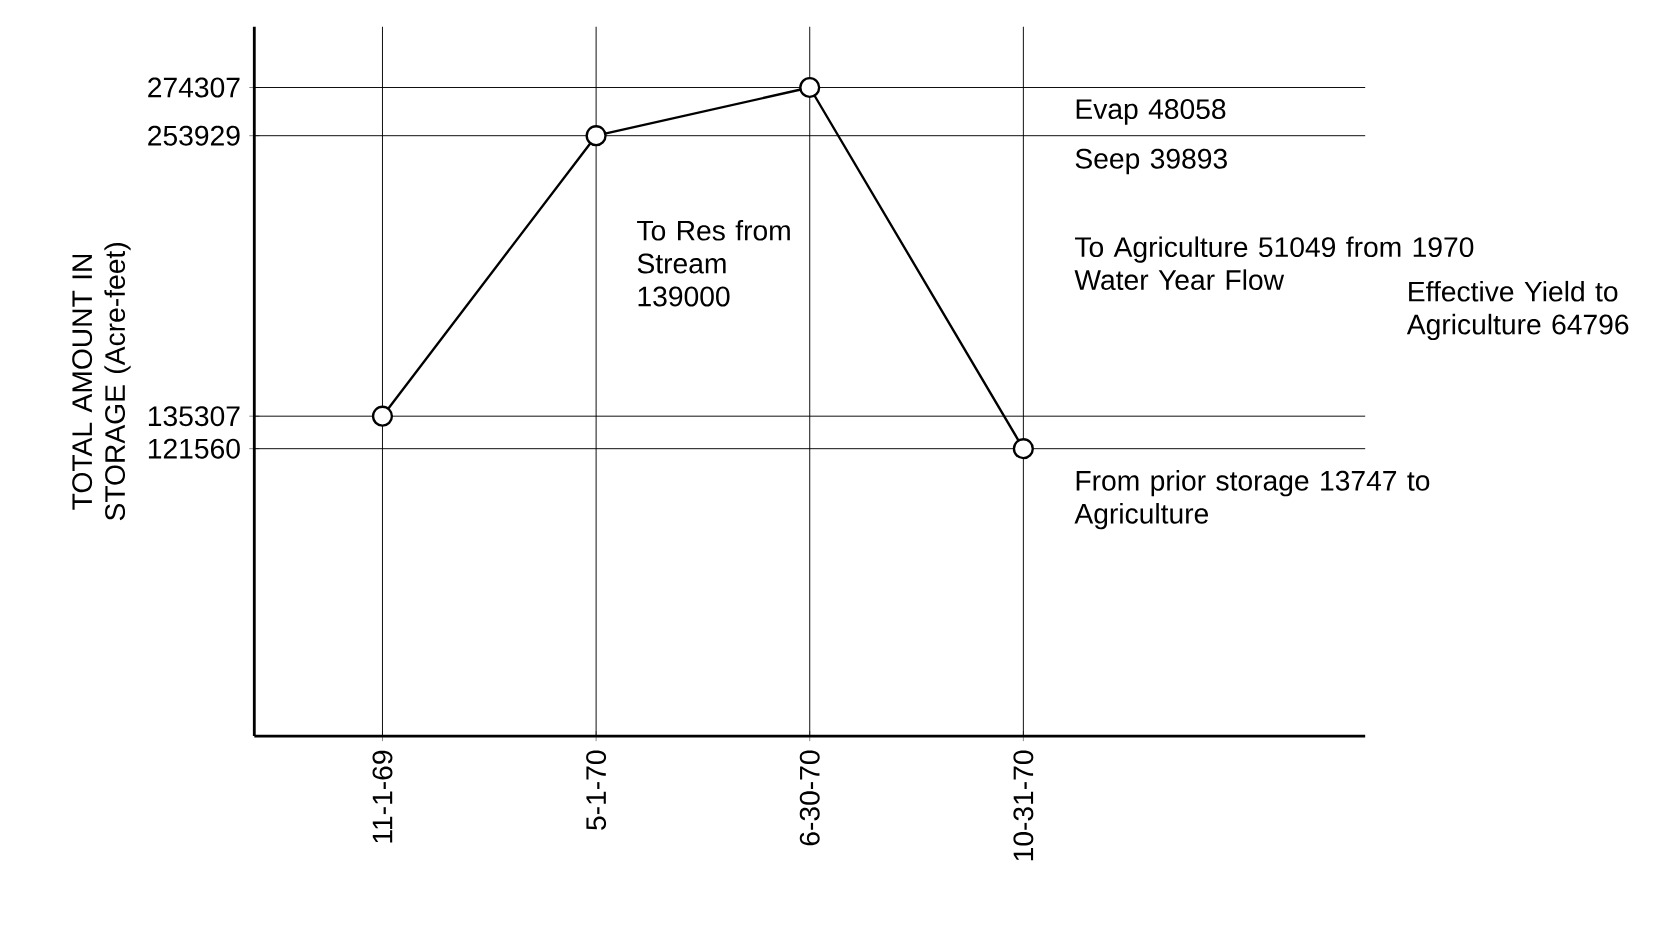 The image size is (1673, 937). What do you see at coordinates (713, 263) in the screenshot?
I see `annotation: To Res from Stream 139000` at bounding box center [713, 263].